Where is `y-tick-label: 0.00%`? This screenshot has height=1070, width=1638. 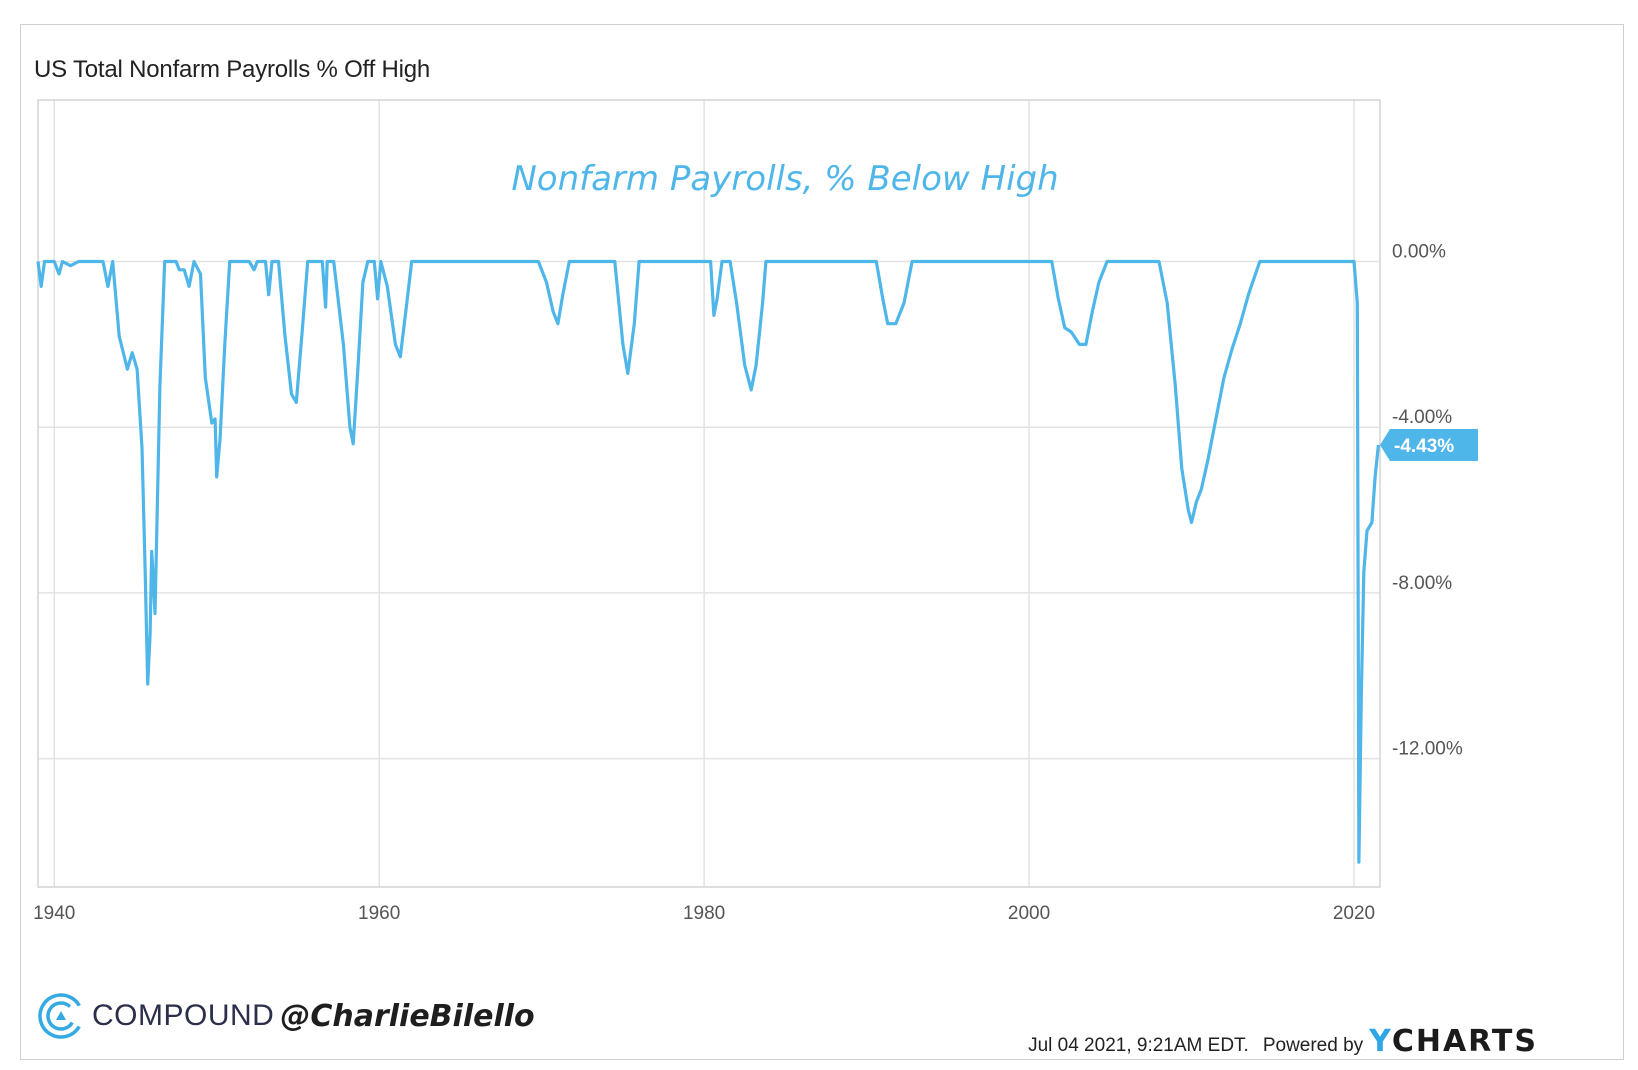 y-tick-label: 0.00% is located at coordinates (1419, 252).